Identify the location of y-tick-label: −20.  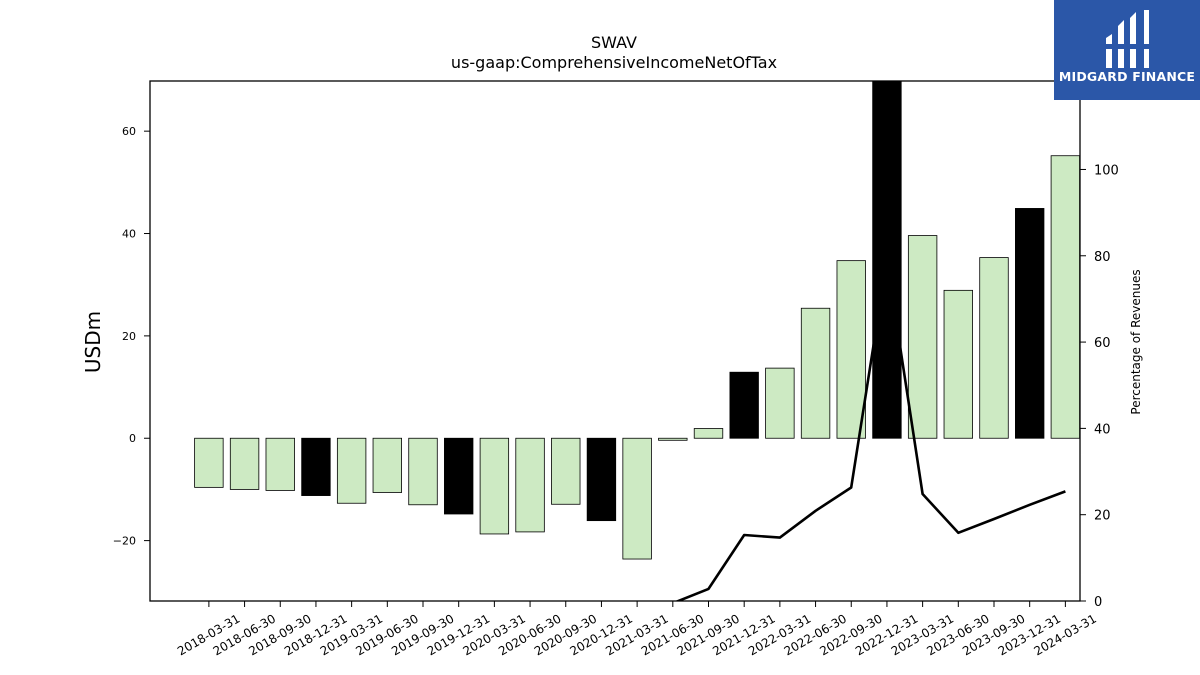
(124, 541).